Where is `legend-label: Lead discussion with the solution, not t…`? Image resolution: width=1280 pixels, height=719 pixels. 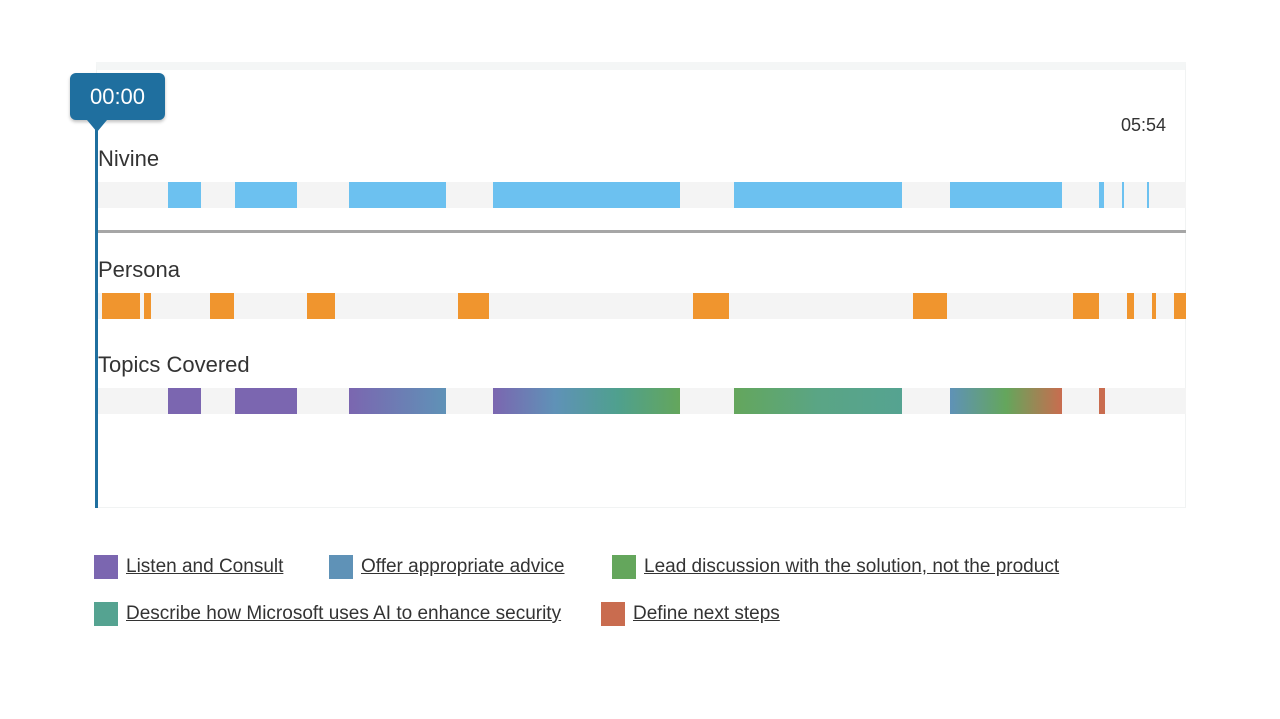
legend-label: Lead discussion with the solution, not t… is located at coordinates (852, 566).